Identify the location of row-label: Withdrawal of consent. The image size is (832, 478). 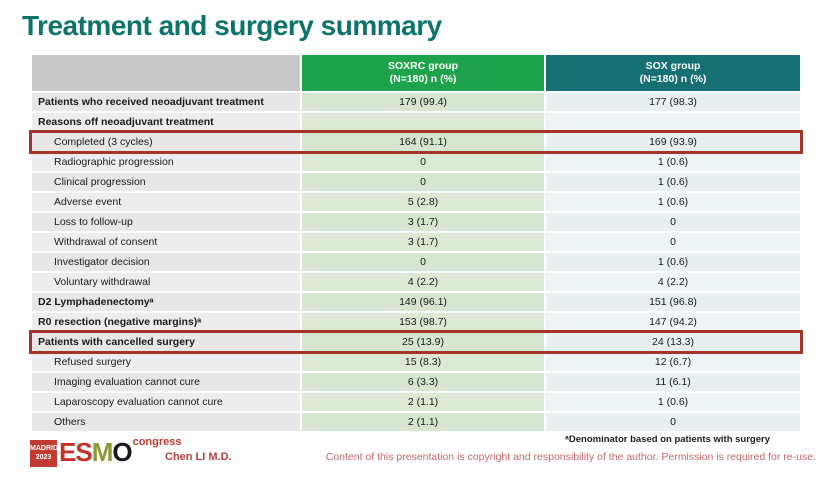
(166, 242).